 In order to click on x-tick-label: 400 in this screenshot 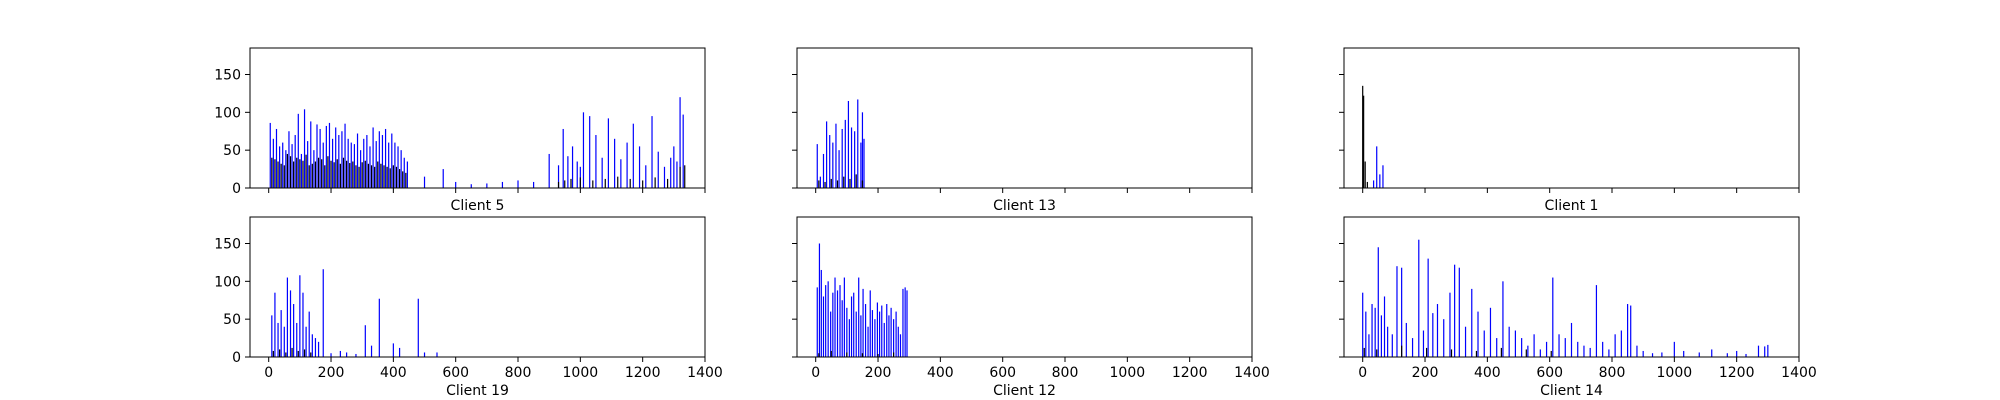, I will do `click(393, 373)`.